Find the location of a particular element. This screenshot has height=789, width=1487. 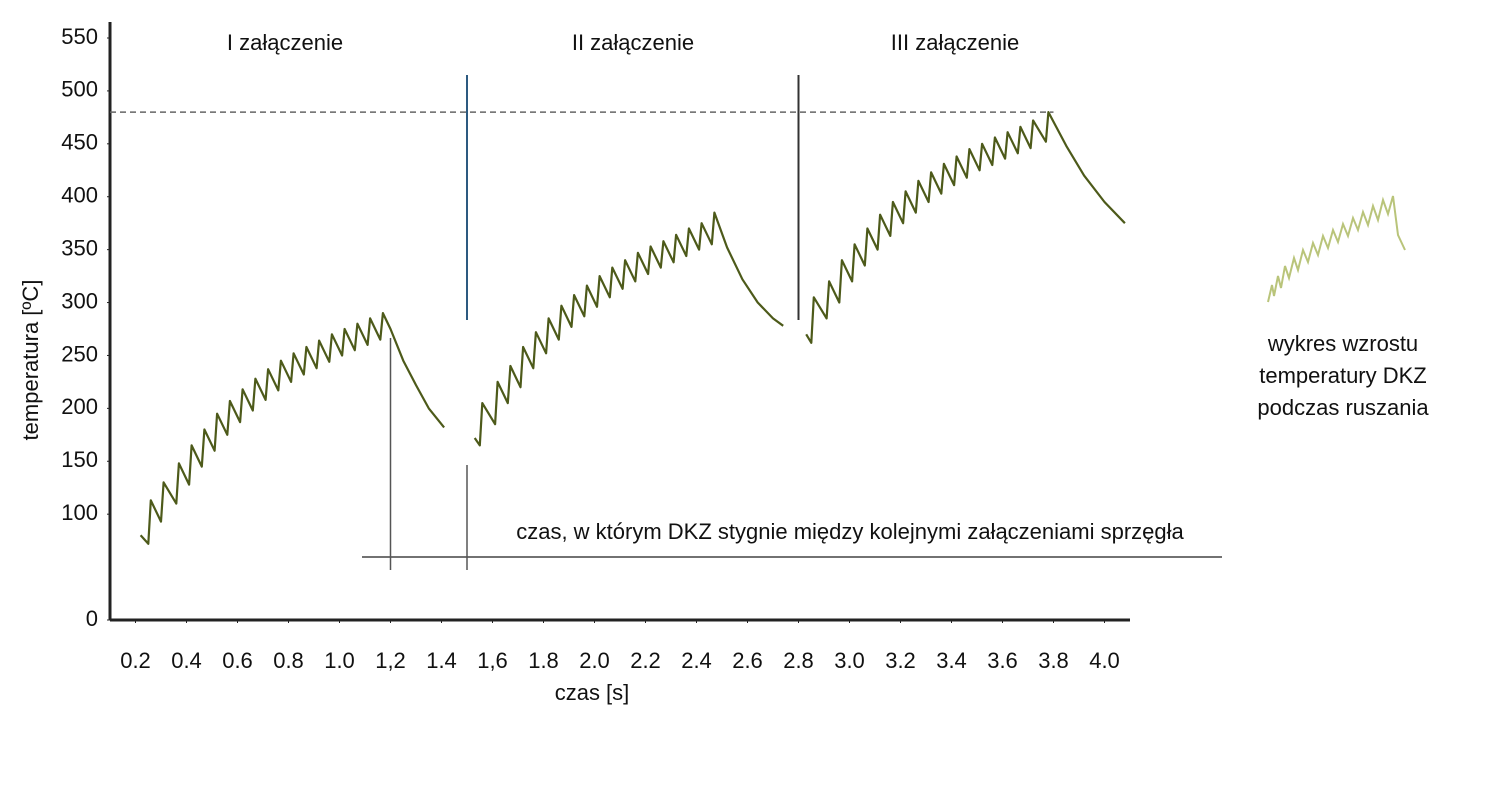

x-tick-label: 2.4 is located at coordinates (696, 660).